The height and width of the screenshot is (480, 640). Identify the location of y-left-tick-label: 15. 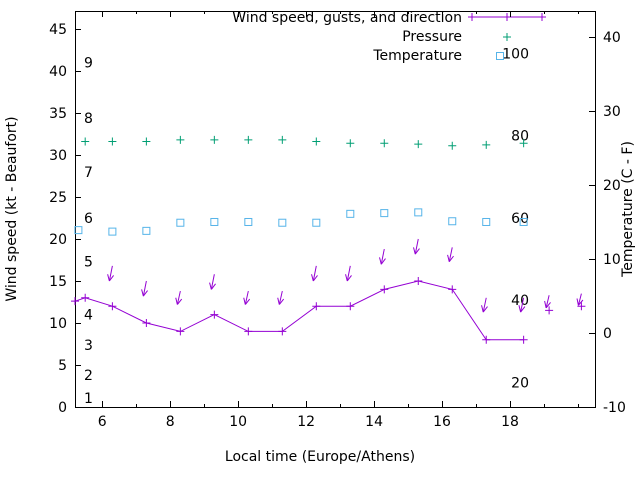
(58, 282).